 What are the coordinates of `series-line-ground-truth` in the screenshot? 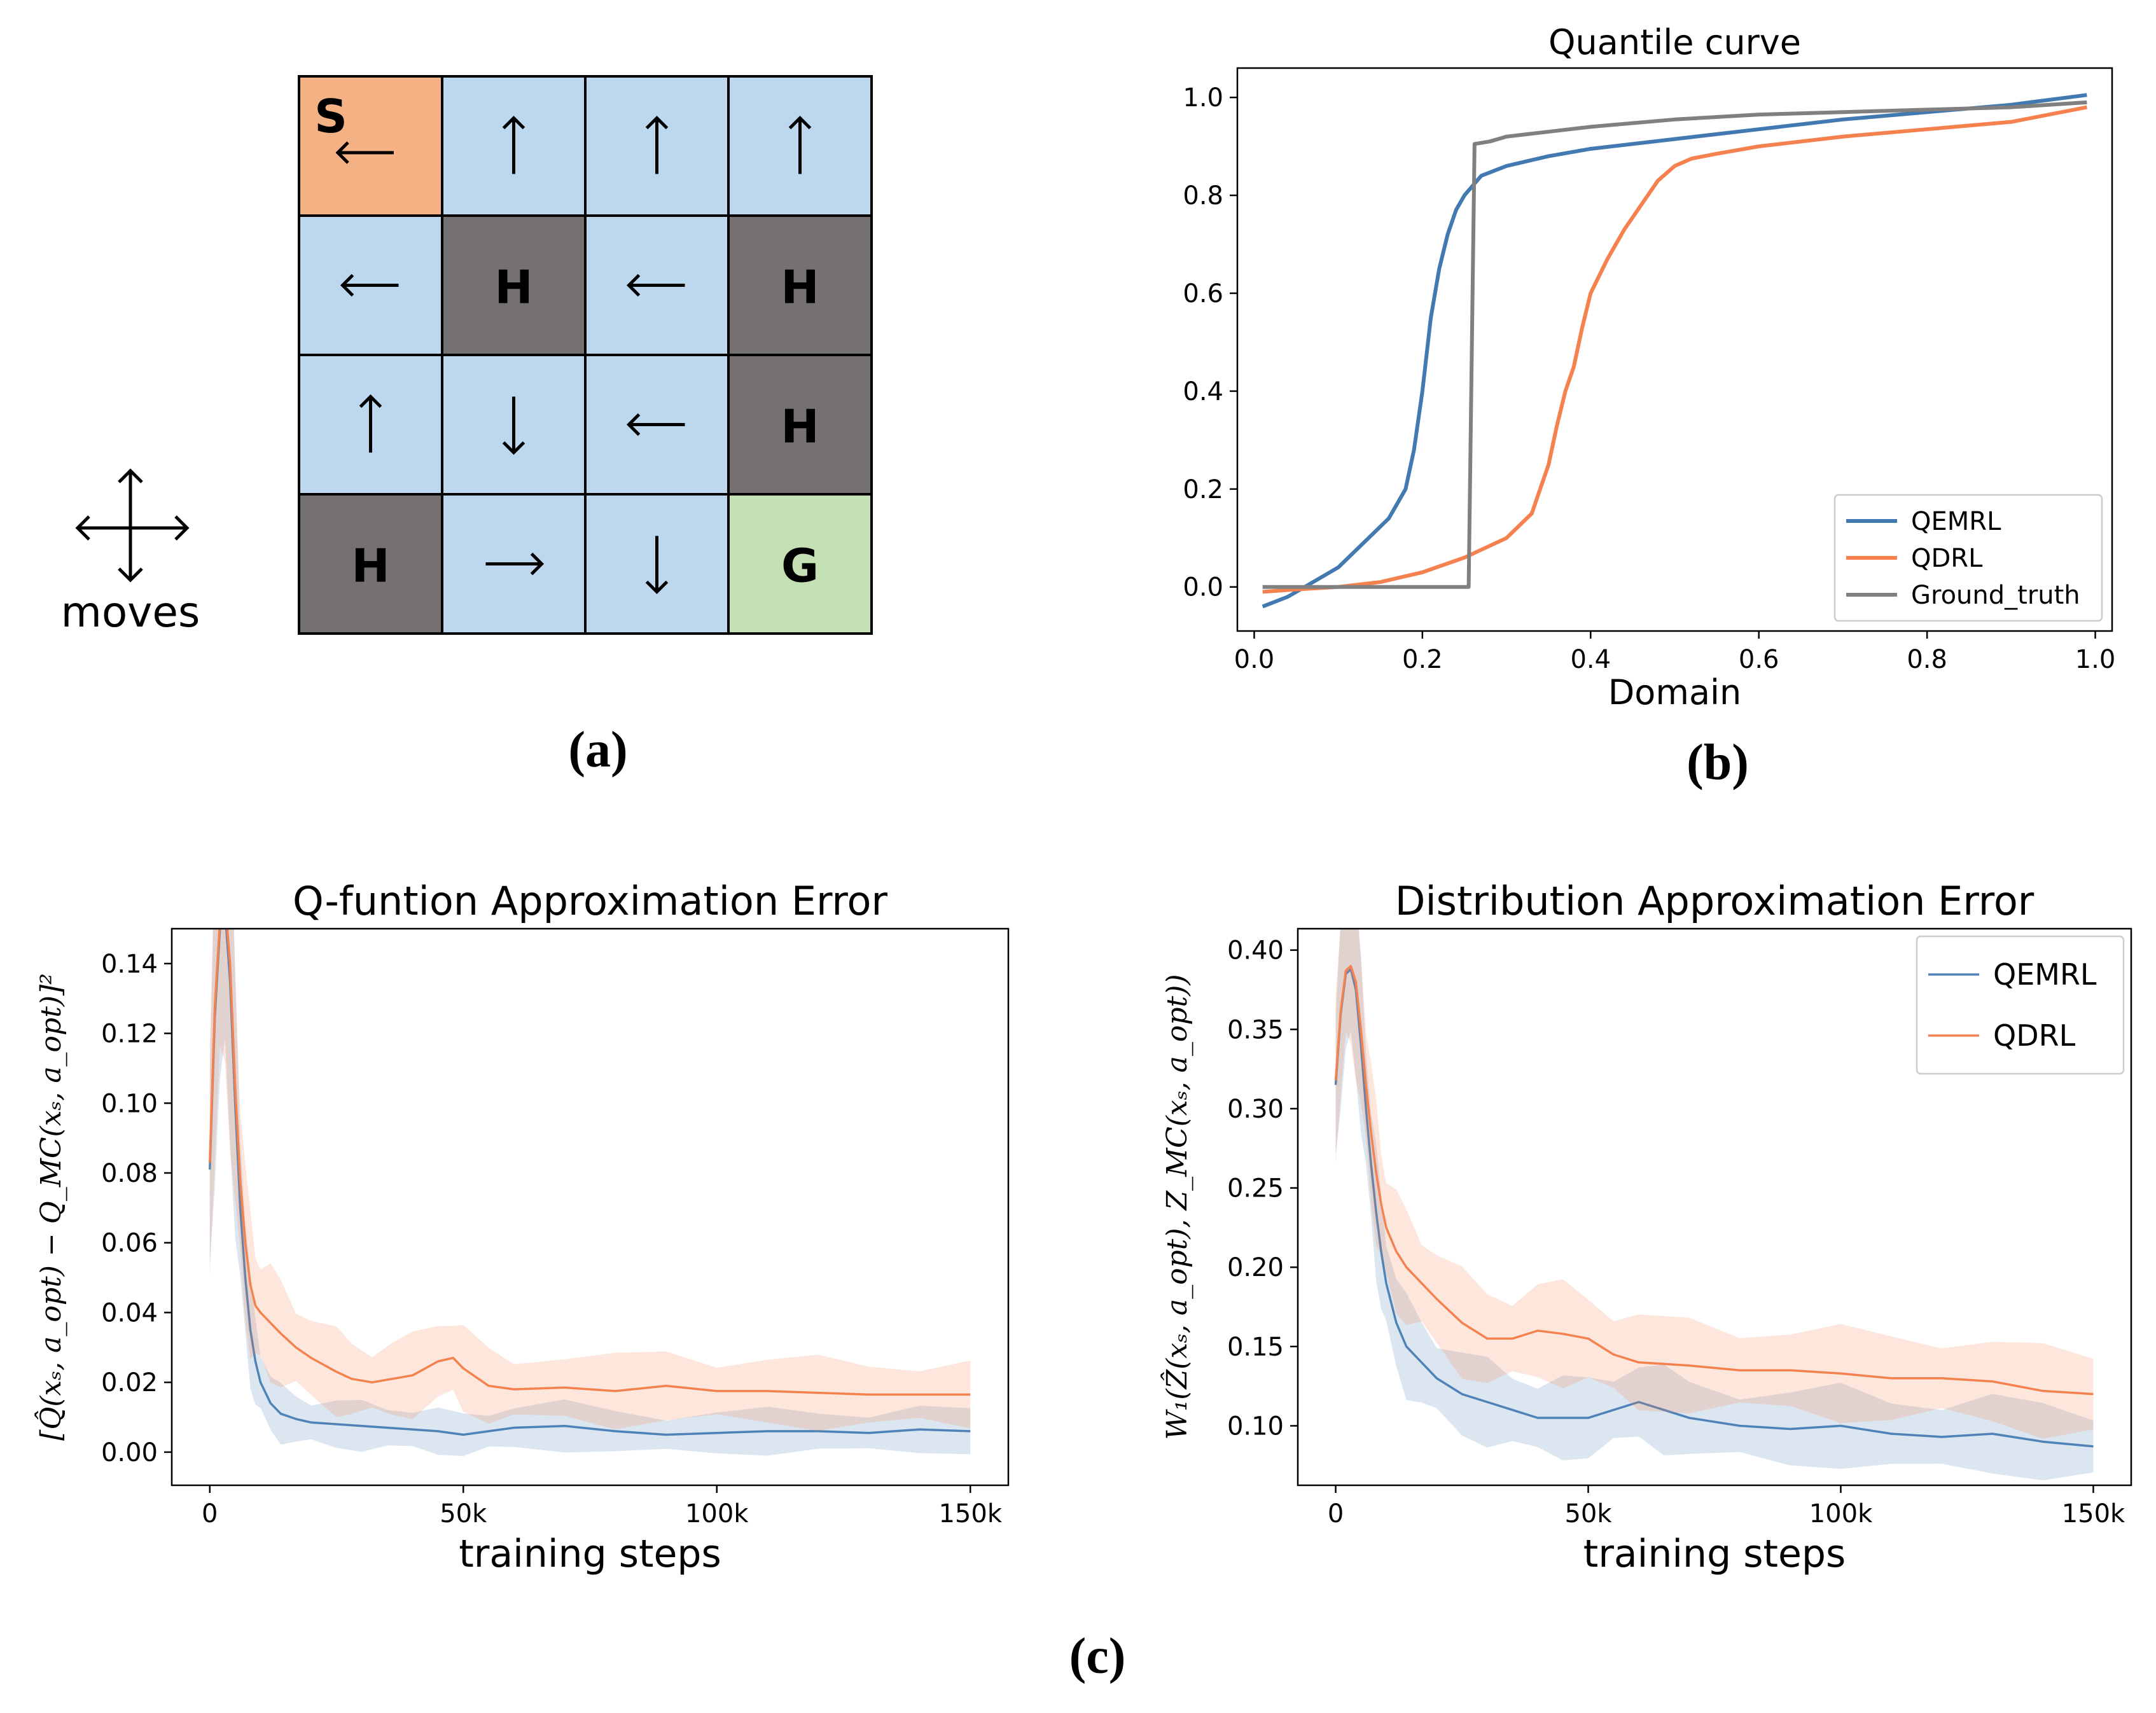 It's located at (1674, 345).